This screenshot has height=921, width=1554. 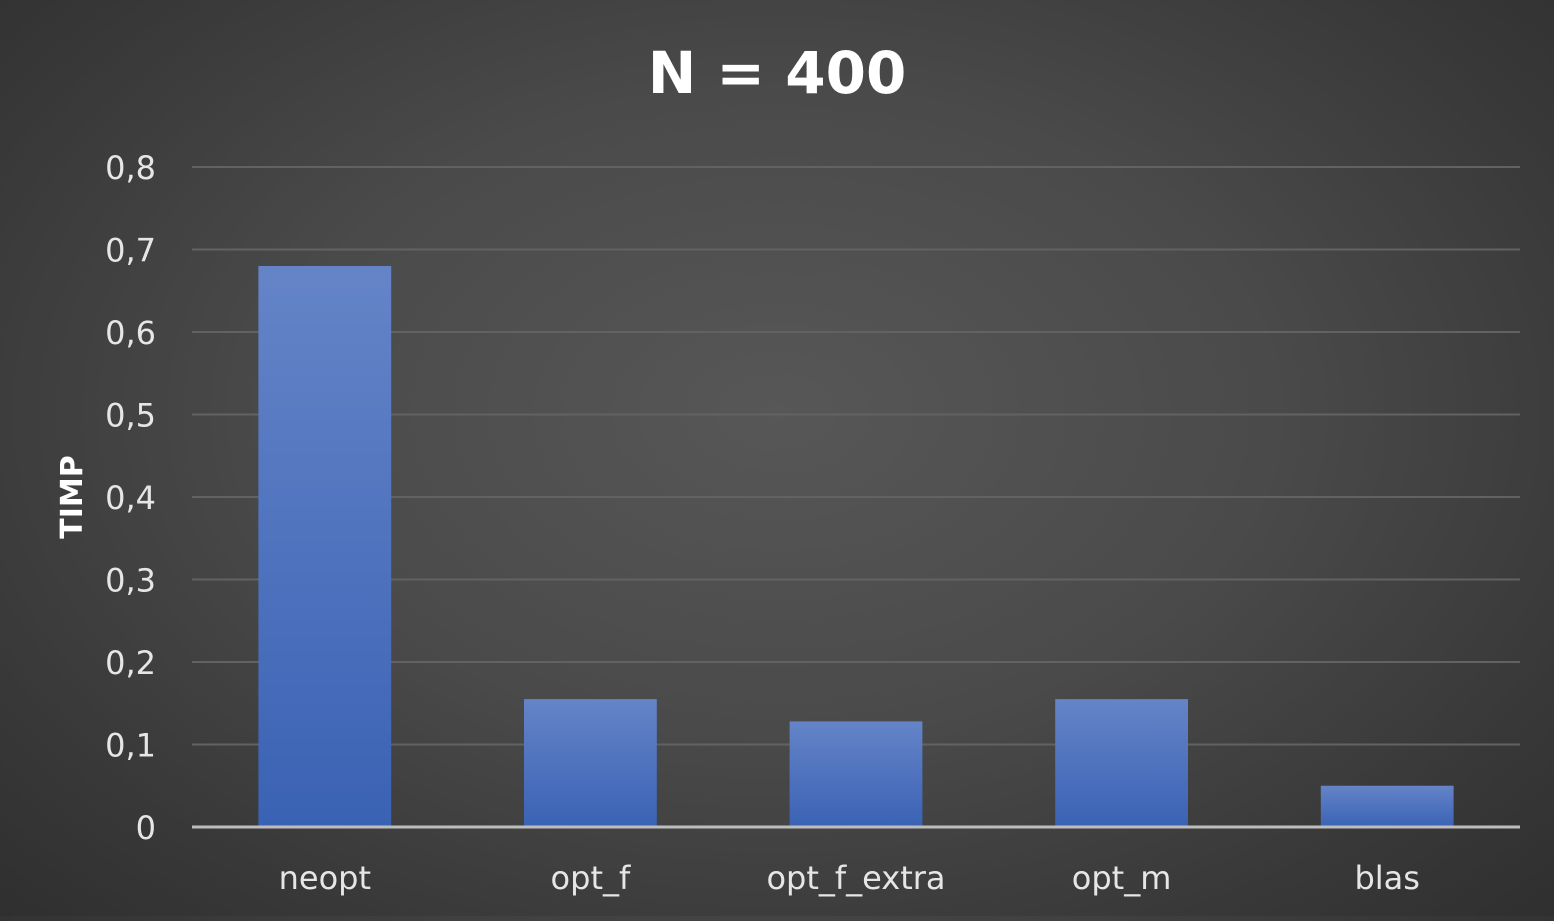 I want to click on chart-title: N = 400, so click(x=777, y=73).